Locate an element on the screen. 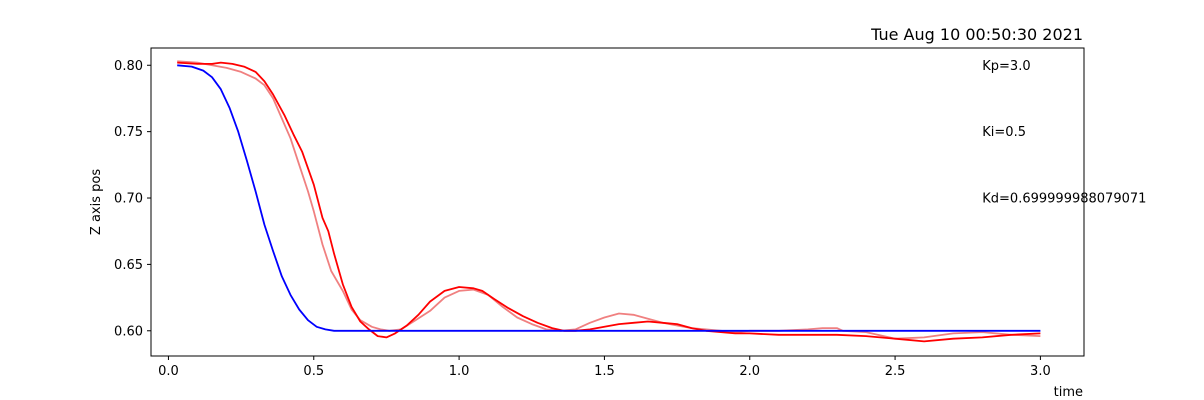 The width and height of the screenshot is (1204, 400). x-tick-label: 0.0 is located at coordinates (168, 371).